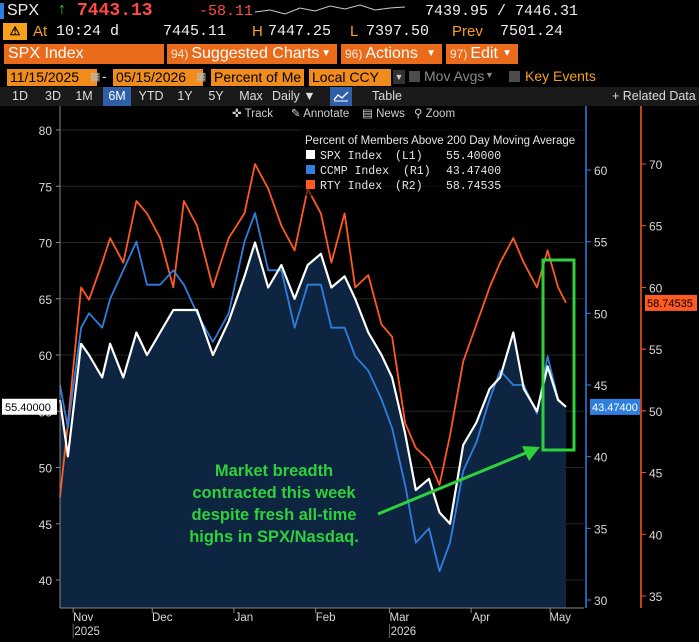 The width and height of the screenshot is (699, 642). What do you see at coordinates (195, 31) in the screenshot?
I see `last-value: 7445.11` at bounding box center [195, 31].